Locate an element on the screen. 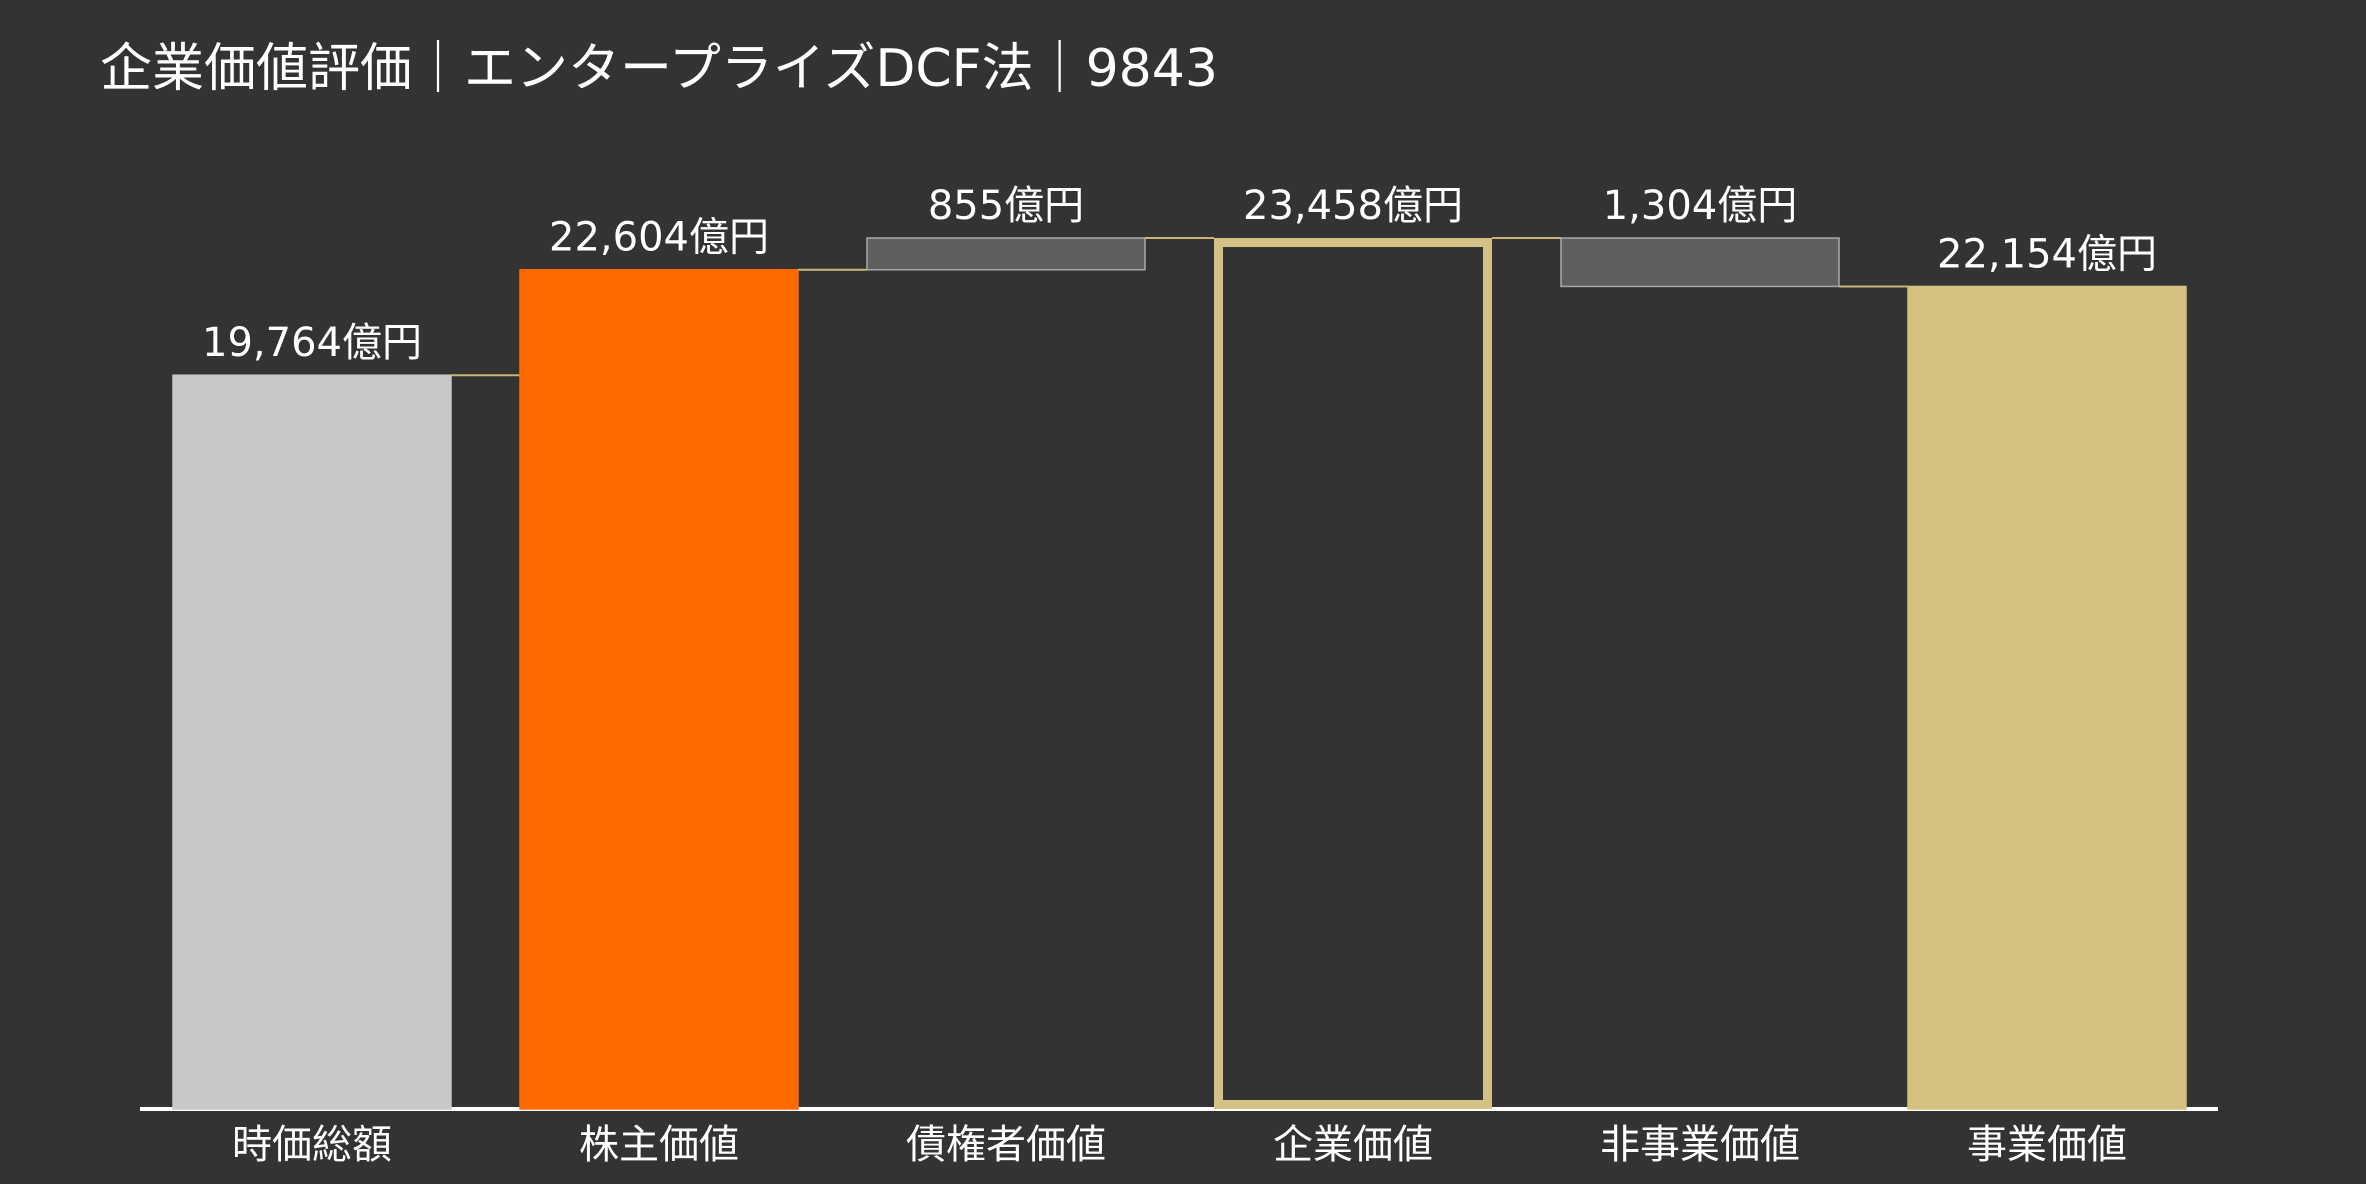 Image resolution: width=2366 pixels, height=1184 pixels. value-label: 22,604億円 is located at coordinates (659, 238).